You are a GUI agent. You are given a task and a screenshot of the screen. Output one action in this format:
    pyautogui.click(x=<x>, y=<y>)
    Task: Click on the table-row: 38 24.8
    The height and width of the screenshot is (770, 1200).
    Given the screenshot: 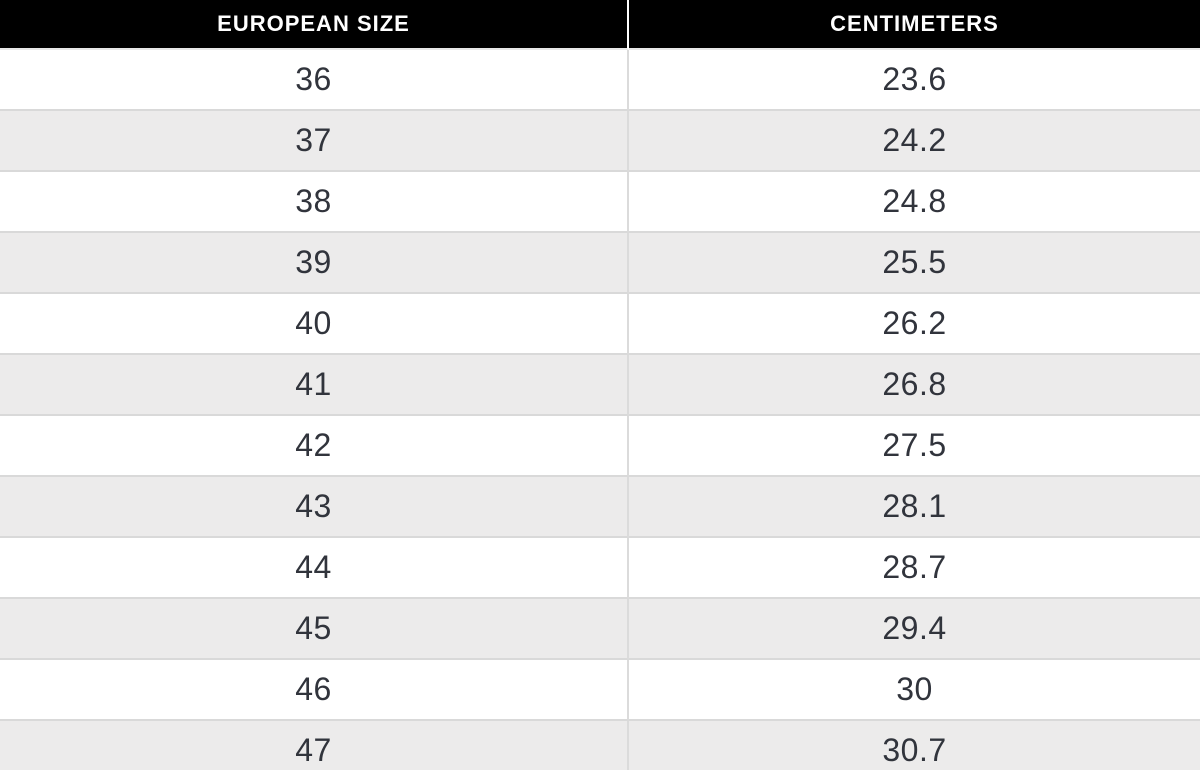 What is the action you would take?
    pyautogui.click(x=600, y=202)
    